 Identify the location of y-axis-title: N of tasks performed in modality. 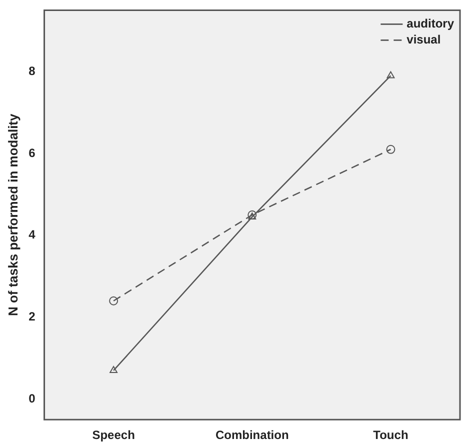
(12, 214).